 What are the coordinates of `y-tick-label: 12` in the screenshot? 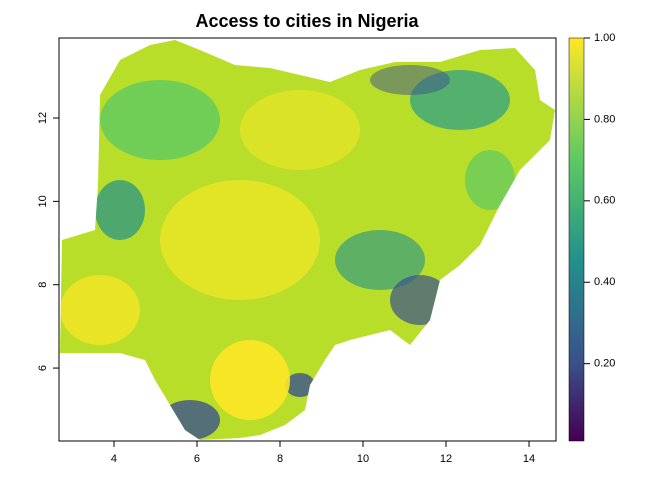 It's located at (43, 118).